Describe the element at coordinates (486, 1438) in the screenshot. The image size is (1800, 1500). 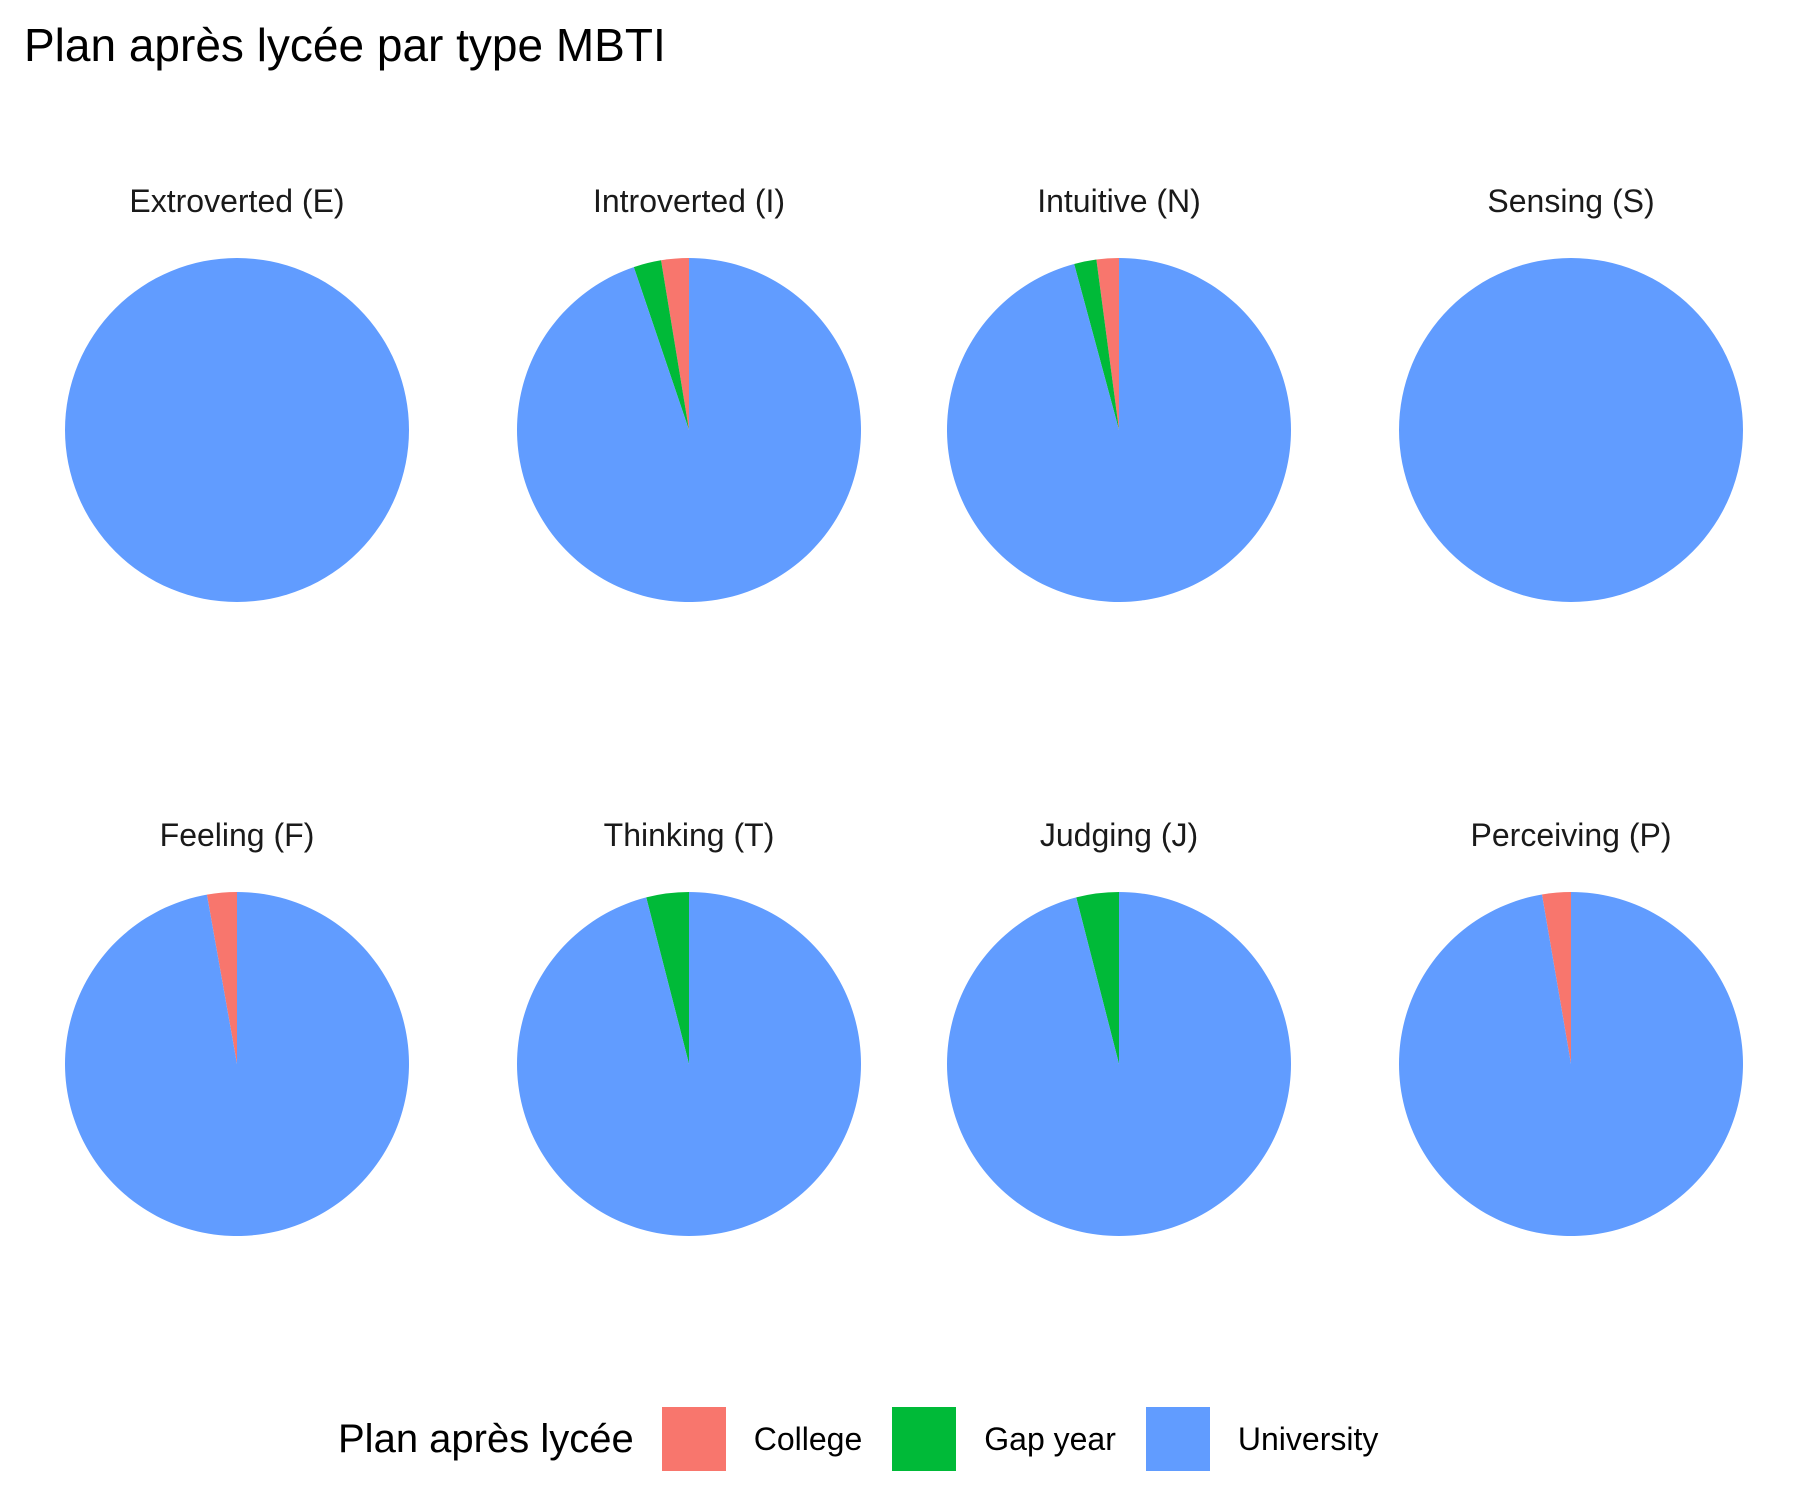
I see `legend-title: Plan après lycée` at that location.